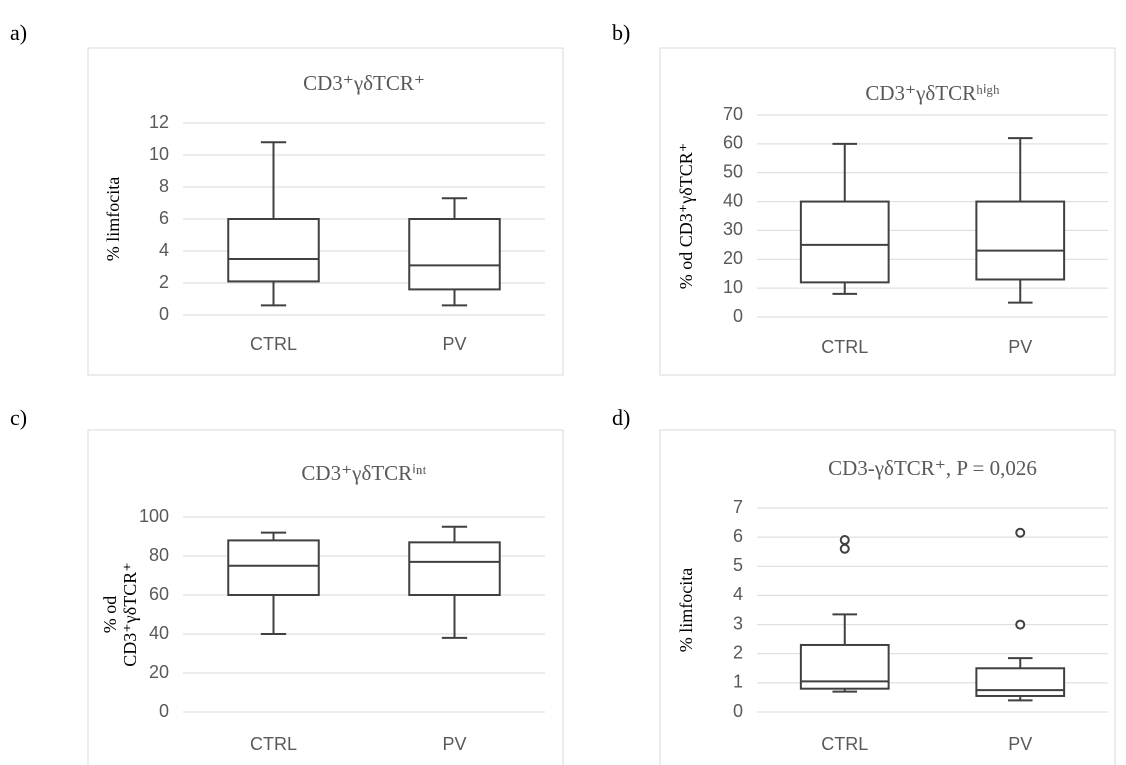 Image resolution: width=1126 pixels, height=765 pixels. Describe the element at coordinates (159, 122) in the screenshot. I see `y-tick-label: 12` at that location.